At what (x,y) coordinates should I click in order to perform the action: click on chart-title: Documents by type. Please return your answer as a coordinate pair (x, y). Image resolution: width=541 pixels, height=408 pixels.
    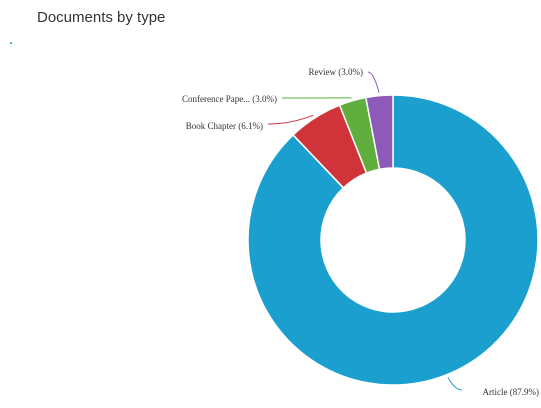
    Looking at the image, I should click on (101, 17).